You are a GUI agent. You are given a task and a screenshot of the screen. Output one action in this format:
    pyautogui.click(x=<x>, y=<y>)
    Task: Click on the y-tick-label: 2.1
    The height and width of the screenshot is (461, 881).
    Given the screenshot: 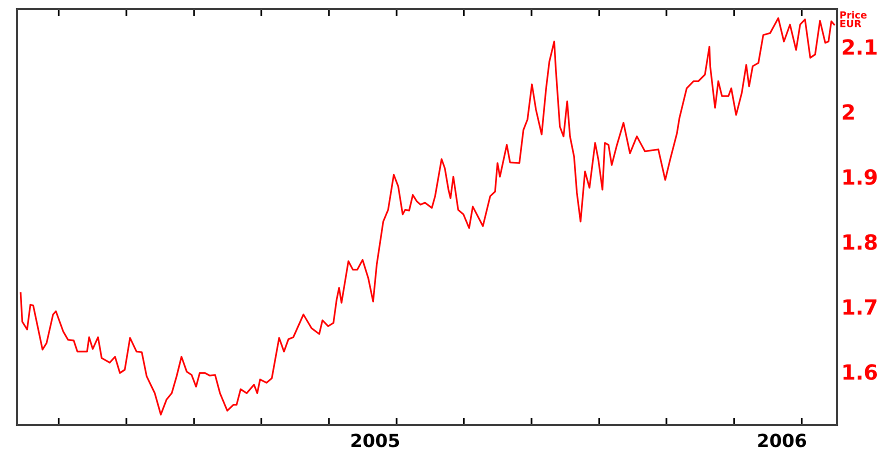 What is the action you would take?
    pyautogui.click(x=859, y=47)
    